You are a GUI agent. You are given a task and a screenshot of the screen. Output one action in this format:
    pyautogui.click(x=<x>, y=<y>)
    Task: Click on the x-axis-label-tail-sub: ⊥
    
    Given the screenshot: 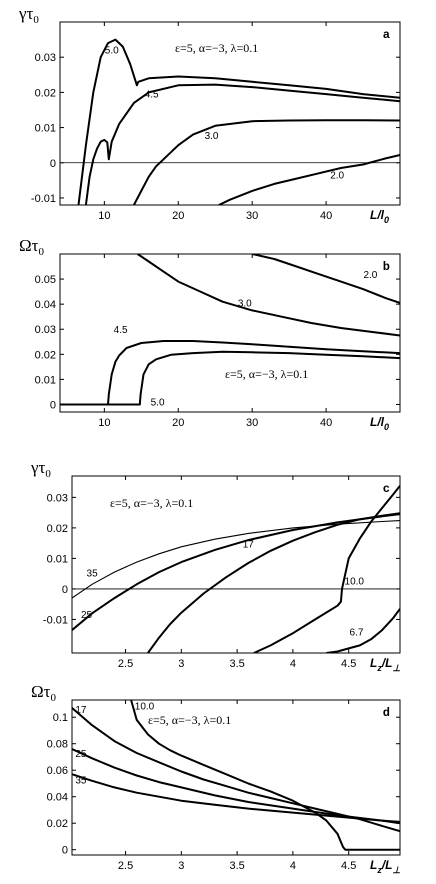 What is the action you would take?
    pyautogui.click(x=397, y=870)
    